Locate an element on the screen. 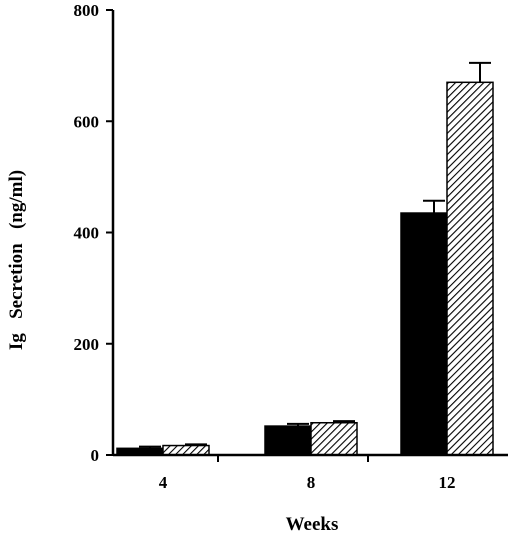 This screenshot has height=535, width=520. x-tick-label-8: 8 is located at coordinates (311, 482).